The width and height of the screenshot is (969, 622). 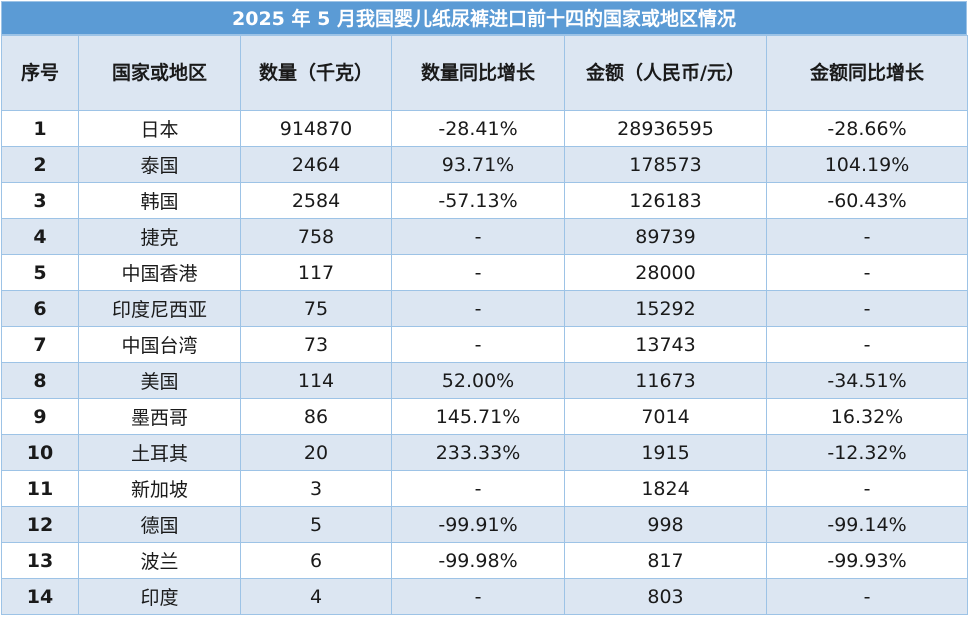 I want to click on rank-cell: 4, so click(x=40, y=236).